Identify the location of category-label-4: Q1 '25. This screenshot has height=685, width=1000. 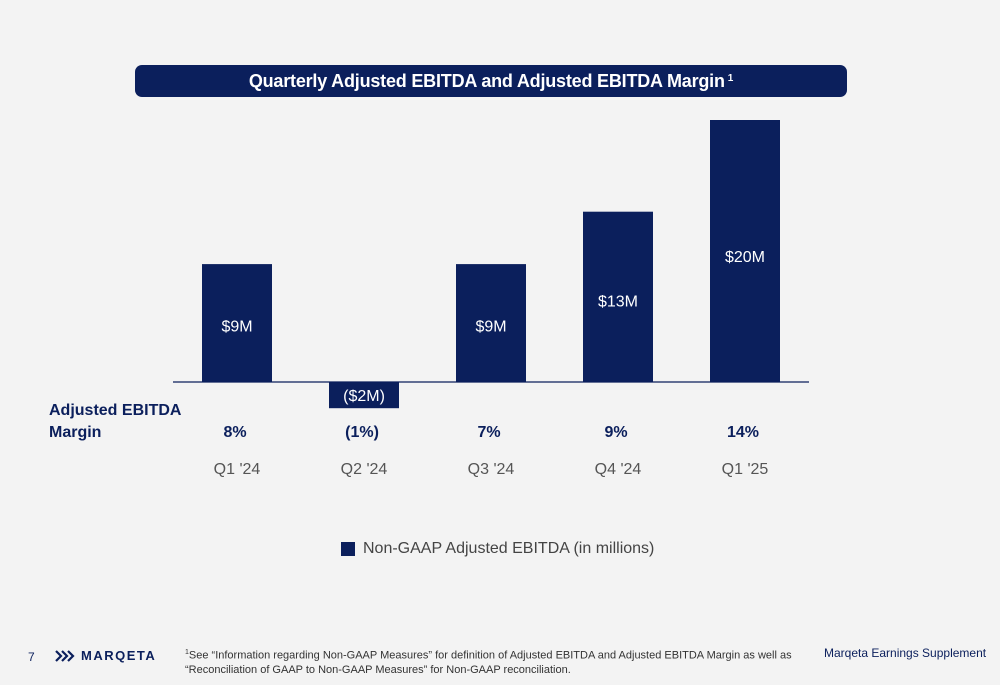
(745, 469).